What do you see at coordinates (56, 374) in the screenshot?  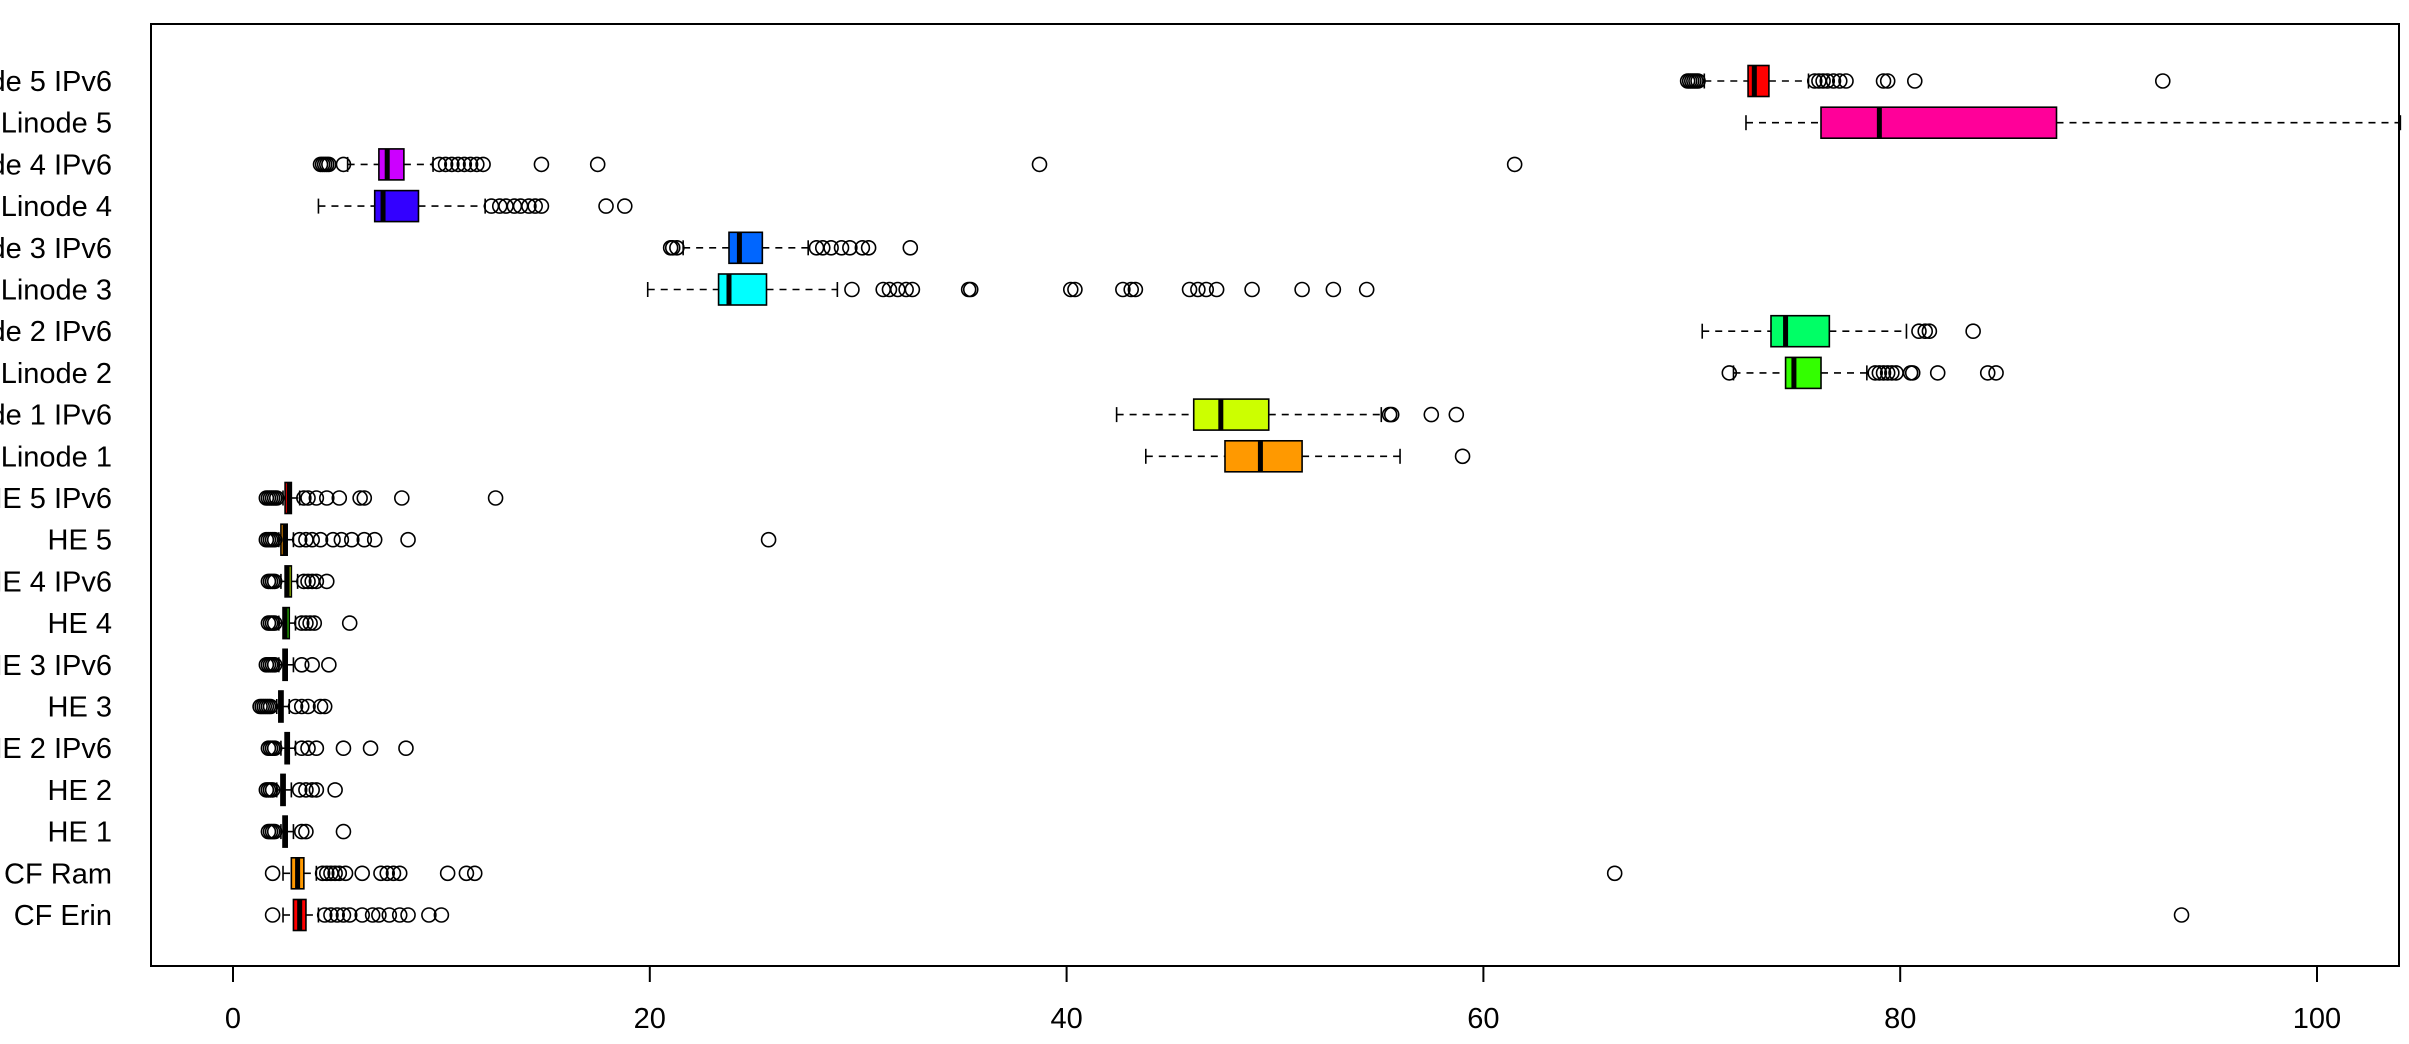 I see `category-label: Linode 2` at bounding box center [56, 374].